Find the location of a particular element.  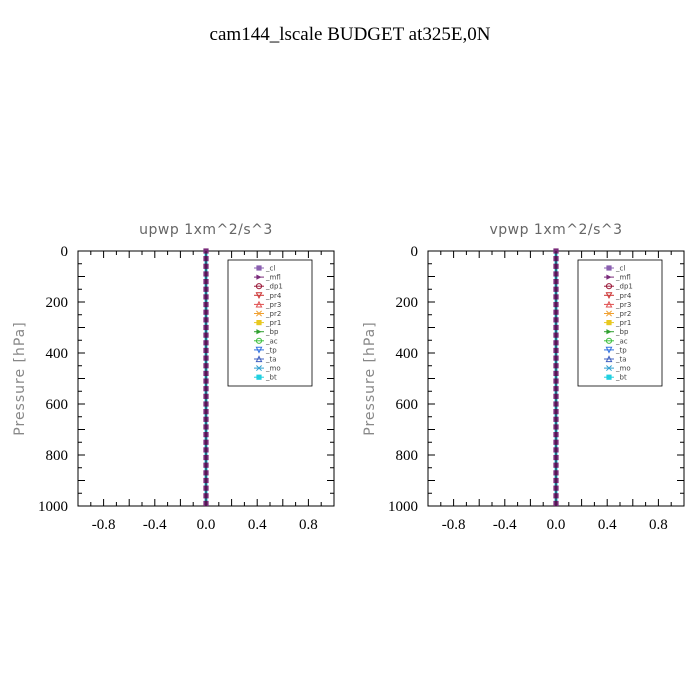

figure-title: cam144_lscale BUDGET at325E,0N is located at coordinates (350, 34).